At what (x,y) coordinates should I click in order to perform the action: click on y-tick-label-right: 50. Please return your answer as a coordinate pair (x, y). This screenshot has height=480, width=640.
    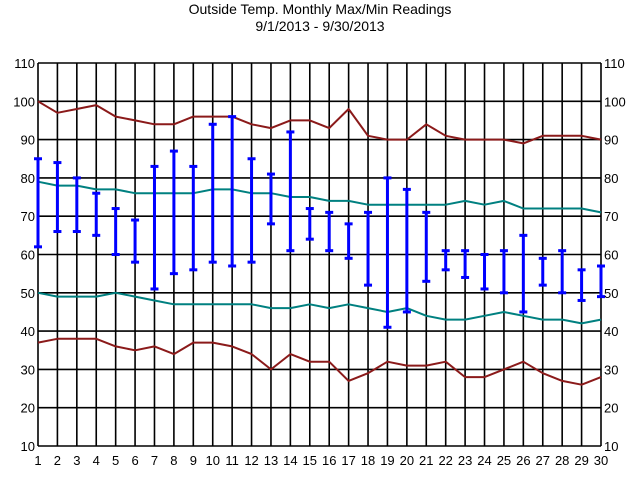
    Looking at the image, I should click on (611, 293).